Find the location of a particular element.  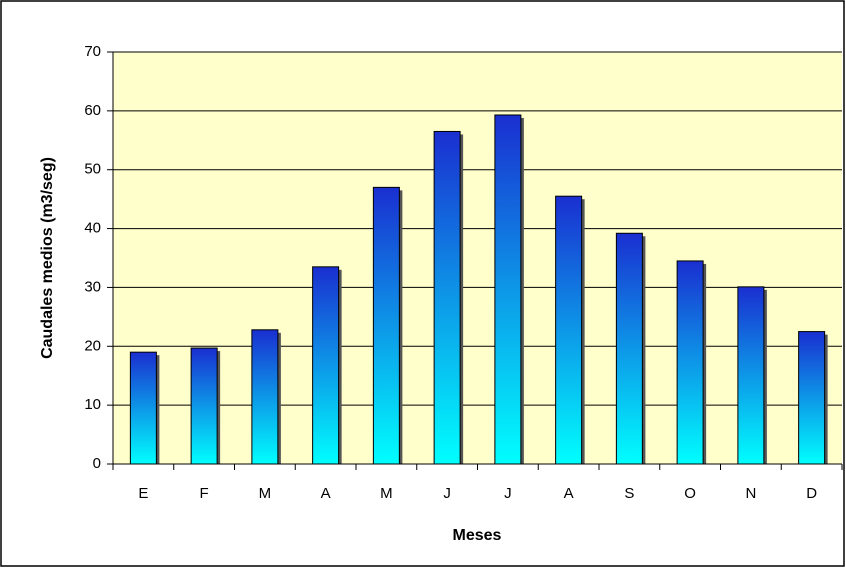

y-tick-label: 50 is located at coordinates (92, 169).